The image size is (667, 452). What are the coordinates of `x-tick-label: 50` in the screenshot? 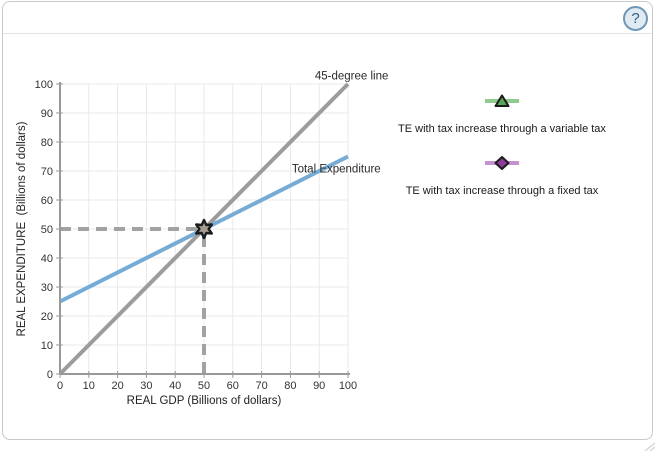 It's located at (204, 386).